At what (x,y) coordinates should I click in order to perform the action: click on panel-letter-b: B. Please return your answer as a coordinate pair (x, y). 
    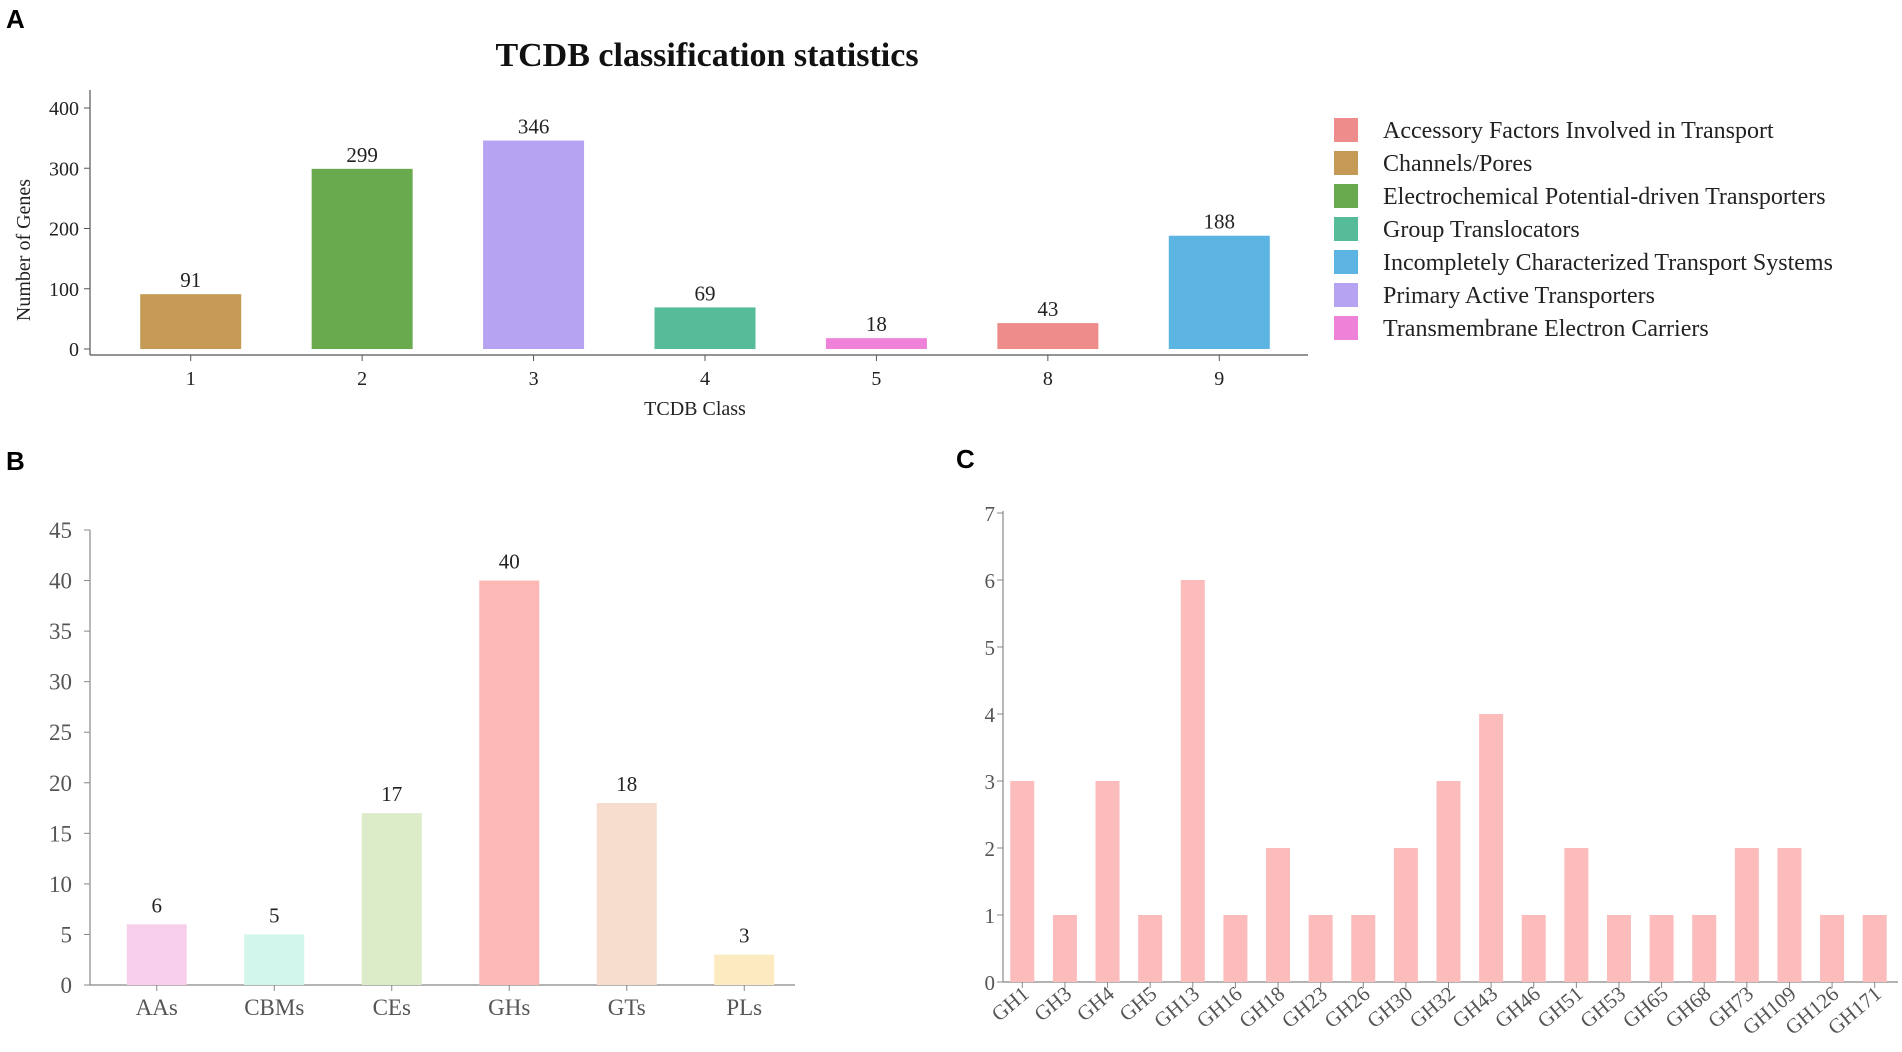
    Looking at the image, I should click on (15, 461).